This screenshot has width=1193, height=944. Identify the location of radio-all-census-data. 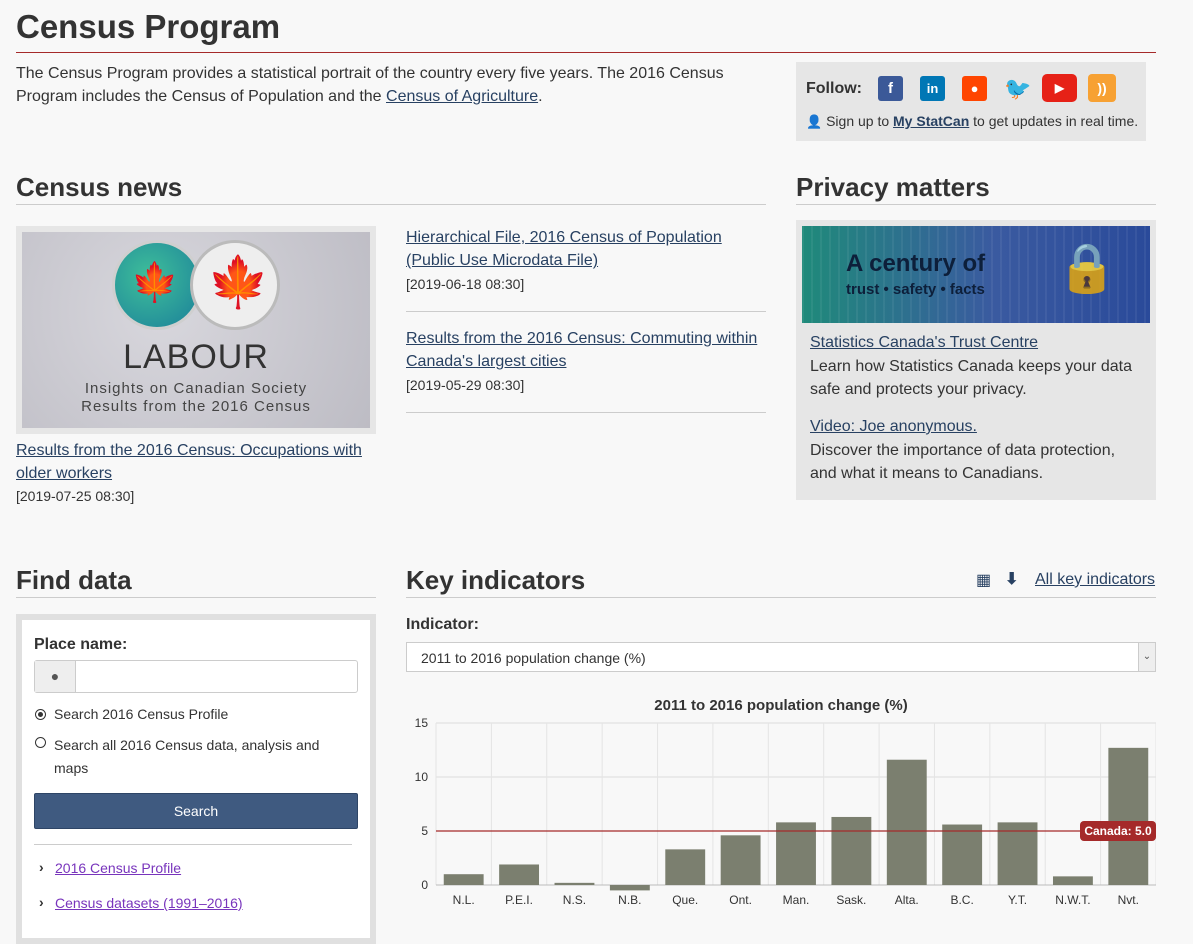
(40, 742).